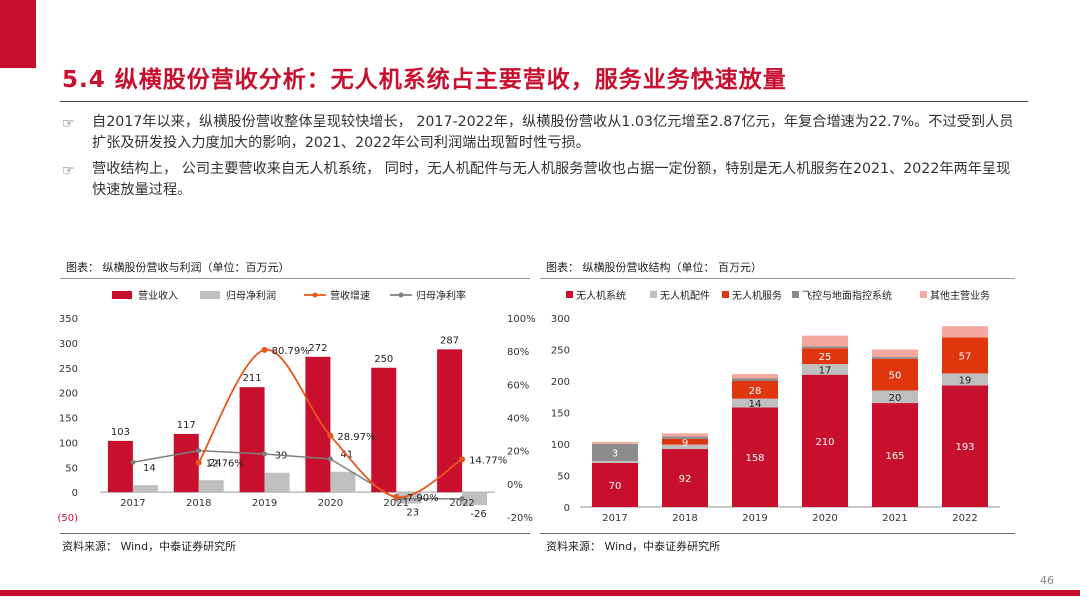  Describe the element at coordinates (563, 477) in the screenshot. I see `y-tick-label: 50` at that location.